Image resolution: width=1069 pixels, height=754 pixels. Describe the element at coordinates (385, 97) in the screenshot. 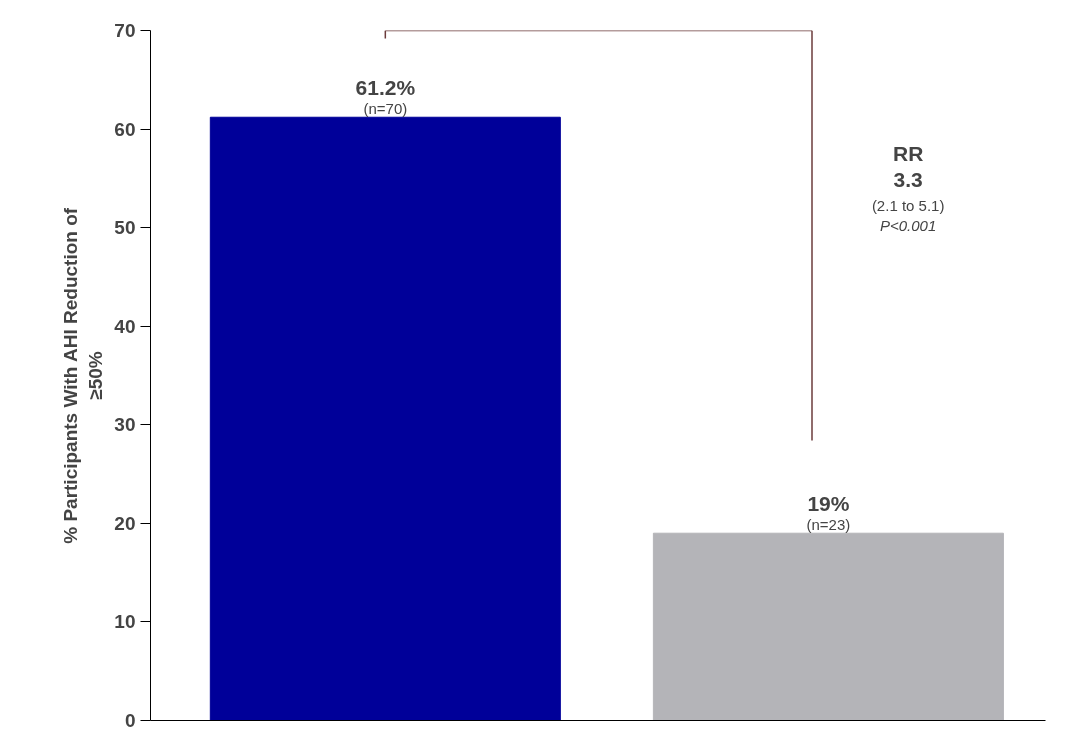

I see `data-label: 61.2% (n=70)` at that location.